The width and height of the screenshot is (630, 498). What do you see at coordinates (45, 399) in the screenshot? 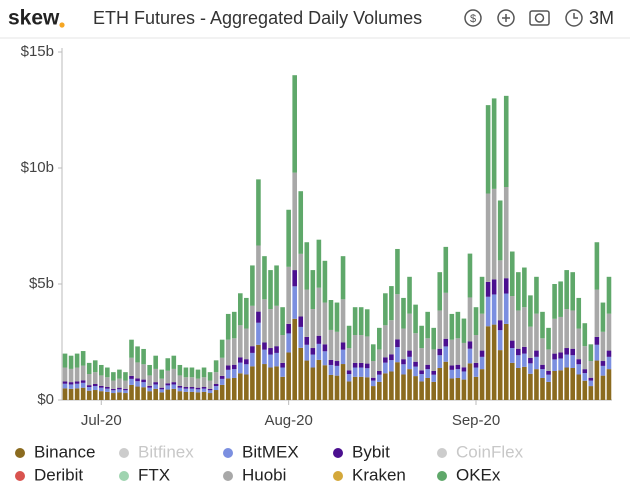
I see `y-tick-label: $0` at bounding box center [45, 399].